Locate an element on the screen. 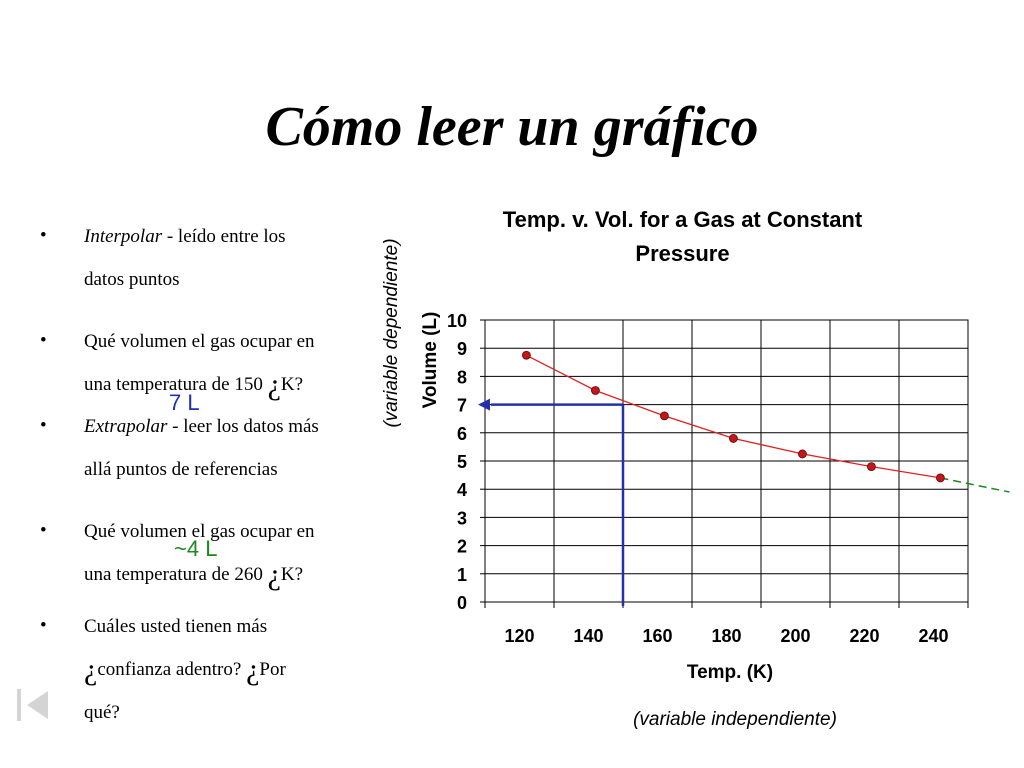  bullet-line: Cuáles usted tienen más is located at coordinates (234, 626).